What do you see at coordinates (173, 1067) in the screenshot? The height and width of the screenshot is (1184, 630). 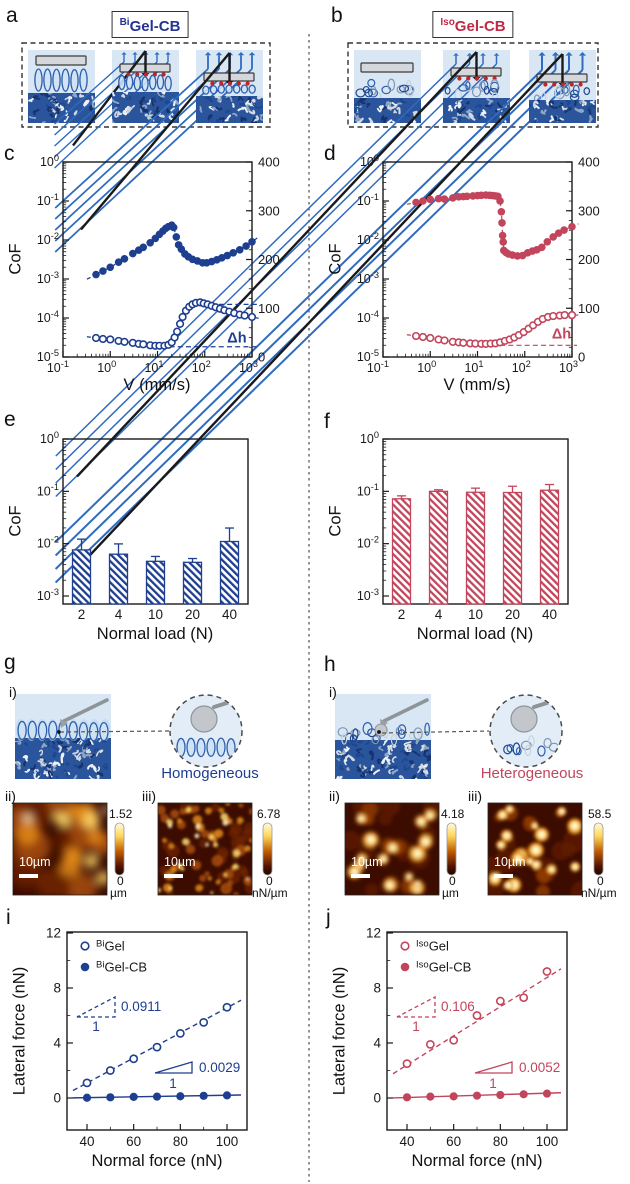 I see `slope-triangle` at bounding box center [173, 1067].